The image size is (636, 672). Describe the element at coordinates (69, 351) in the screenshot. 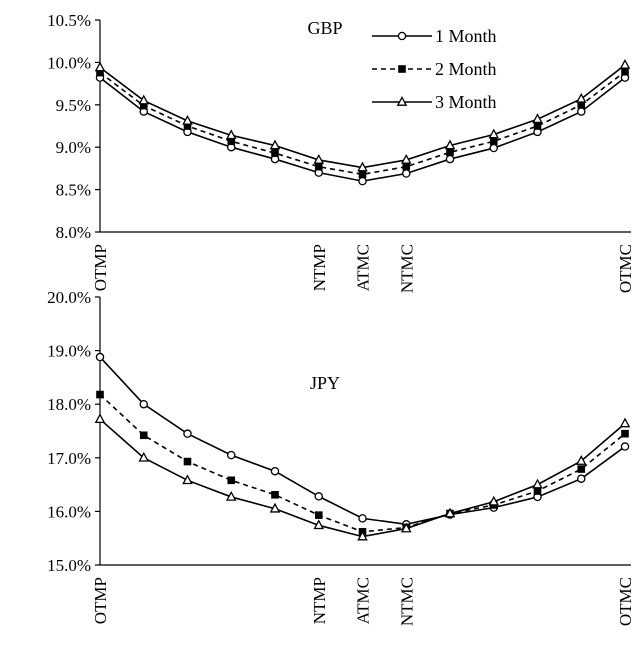

I see `y-tick-label: 19.0%` at that location.